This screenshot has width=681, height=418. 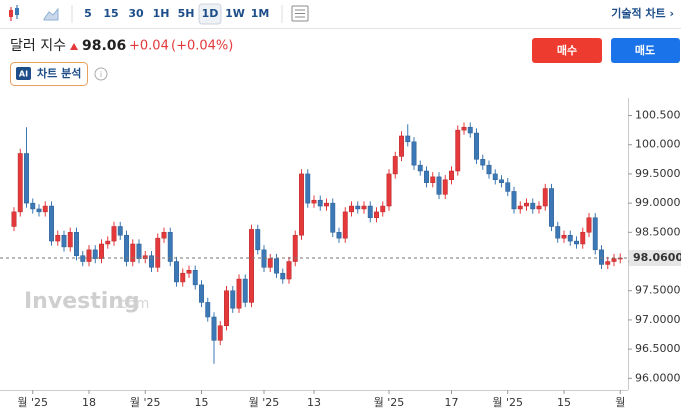 I want to click on interval-option: 1D, so click(x=210, y=13).